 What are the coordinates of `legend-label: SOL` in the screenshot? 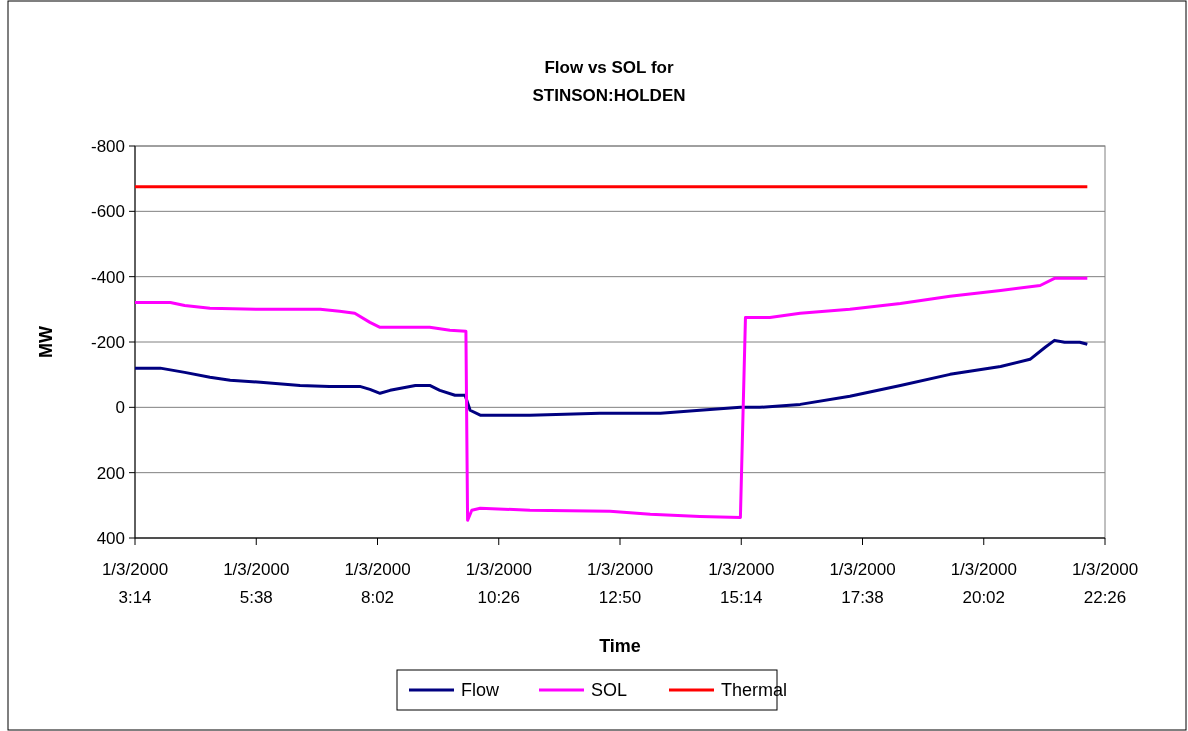 It's located at (609, 690).